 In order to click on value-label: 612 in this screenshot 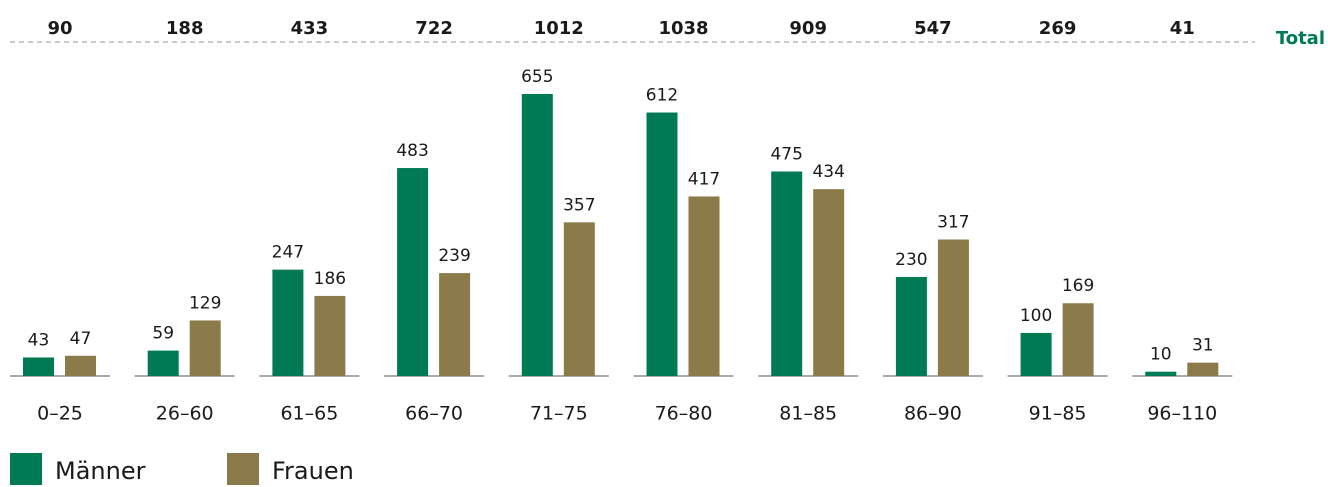, I will do `click(662, 96)`.